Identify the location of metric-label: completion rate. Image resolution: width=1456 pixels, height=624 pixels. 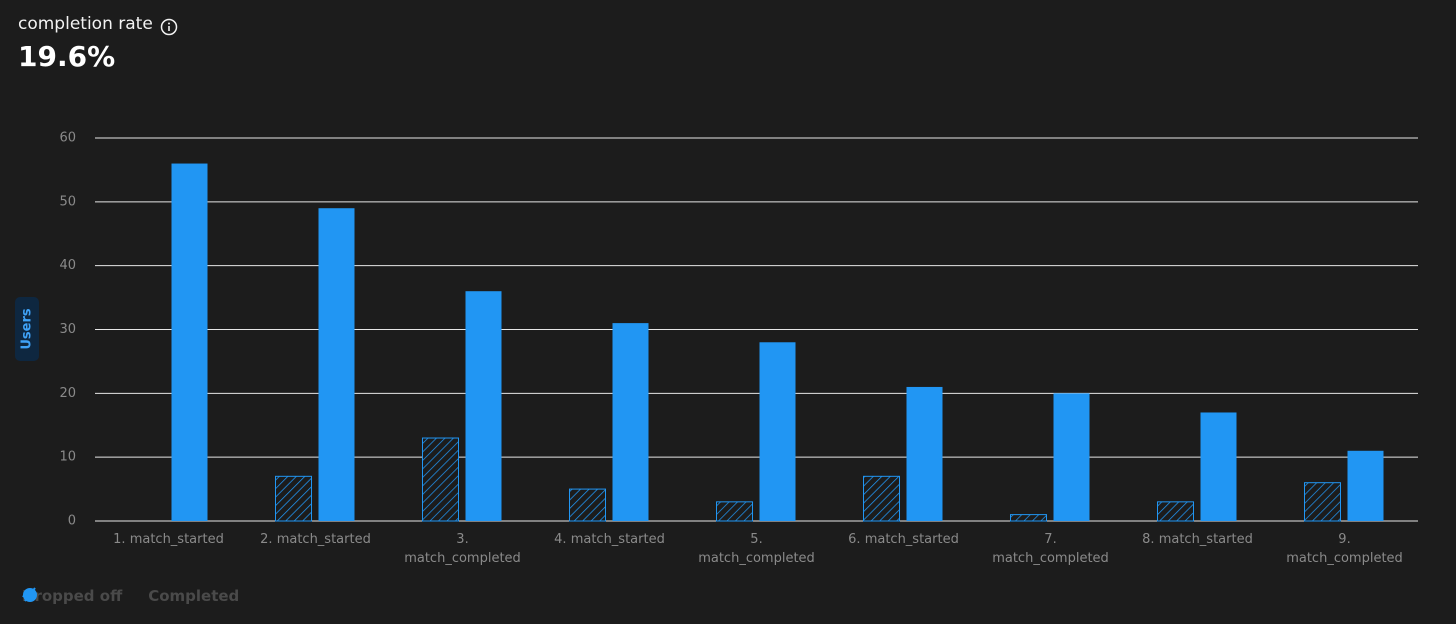
(85, 24).